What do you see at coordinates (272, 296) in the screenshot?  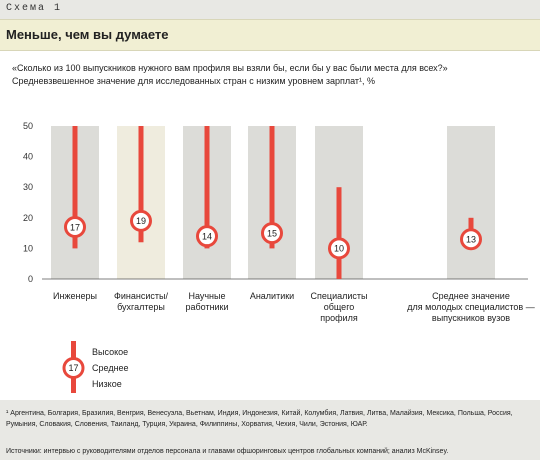 I see `category-label: Аналитики` at bounding box center [272, 296].